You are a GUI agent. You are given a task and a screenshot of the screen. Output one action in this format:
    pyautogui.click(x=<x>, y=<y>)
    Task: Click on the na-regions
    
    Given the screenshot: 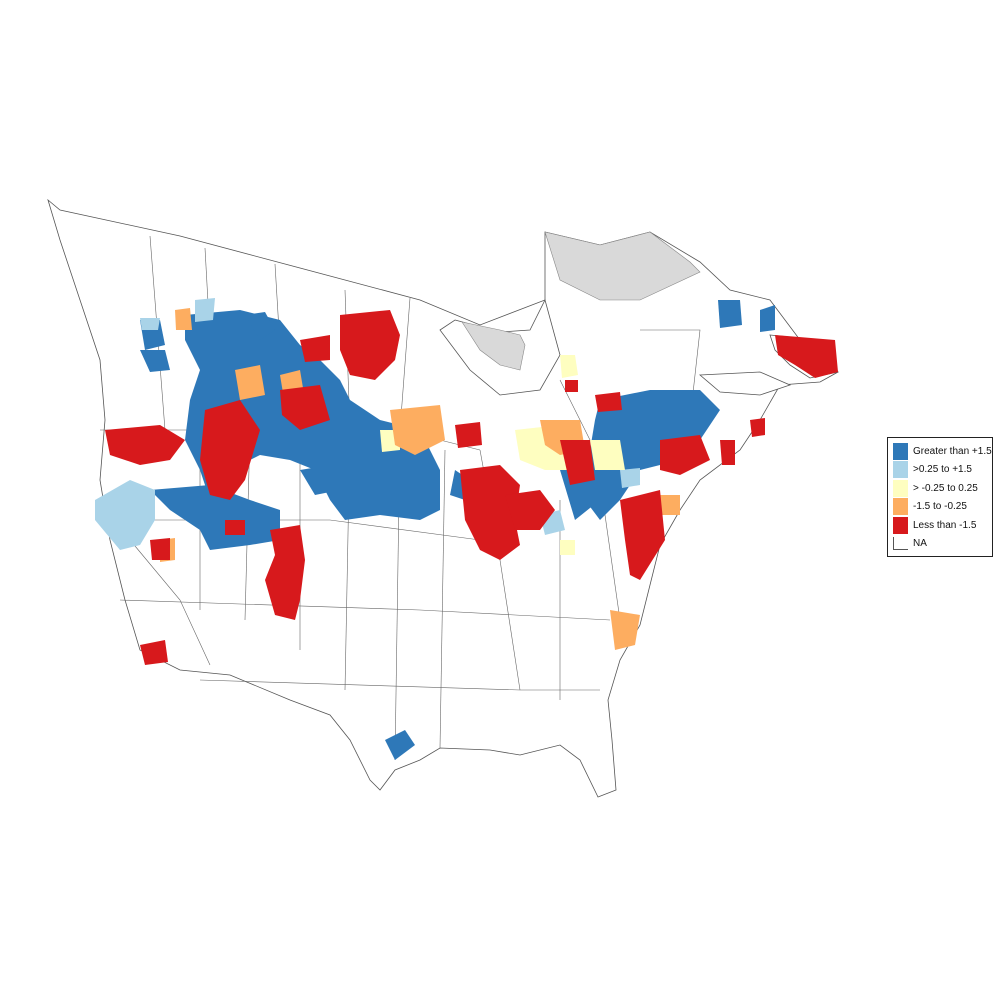 What is the action you would take?
    pyautogui.click(x=581, y=301)
    